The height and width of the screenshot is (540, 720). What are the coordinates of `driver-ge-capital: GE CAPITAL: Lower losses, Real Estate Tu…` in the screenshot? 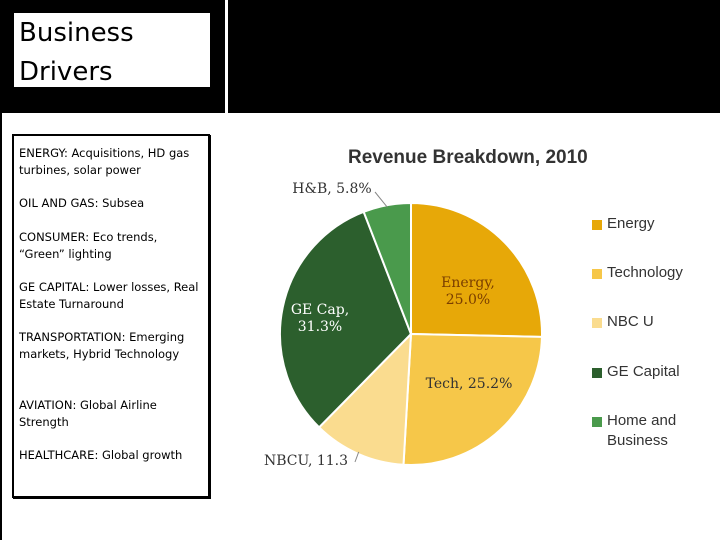 It's located at (111, 296).